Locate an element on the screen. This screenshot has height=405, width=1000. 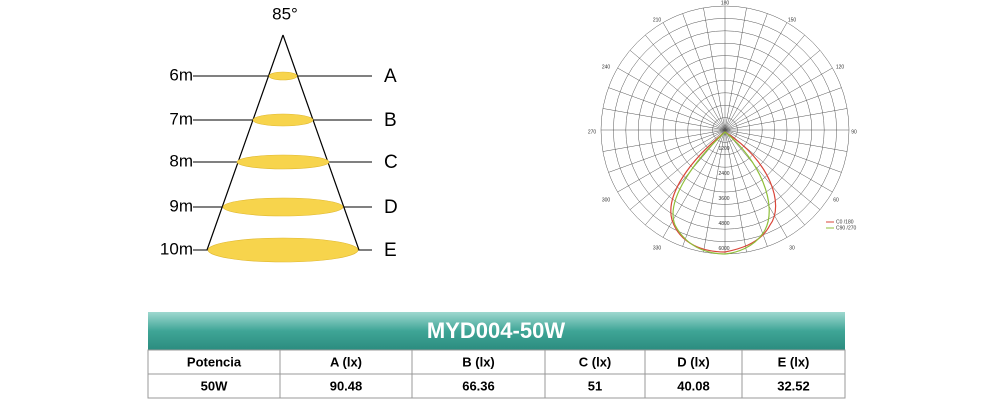
zone-label: A is located at coordinates (390, 76).